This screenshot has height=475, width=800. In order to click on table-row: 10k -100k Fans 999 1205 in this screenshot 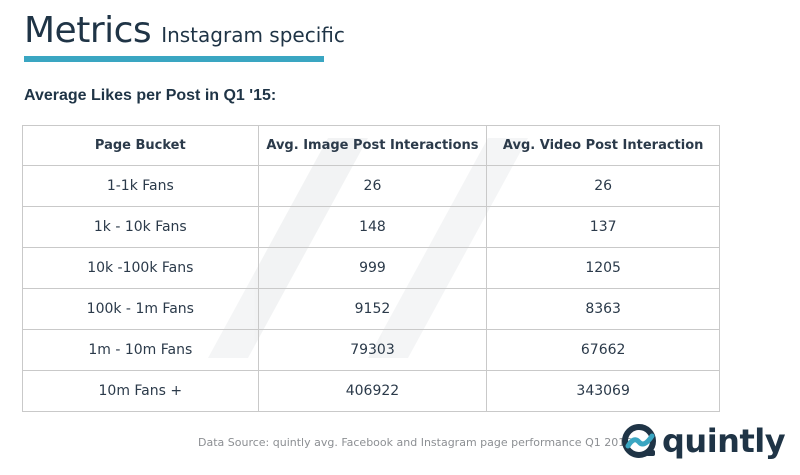, I will do `click(371, 268)`.